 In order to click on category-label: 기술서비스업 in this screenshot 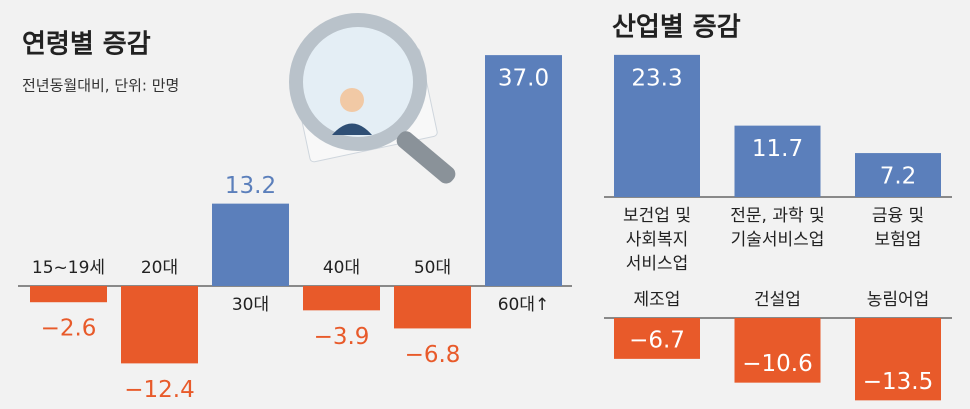, I will do `click(778, 240)`.